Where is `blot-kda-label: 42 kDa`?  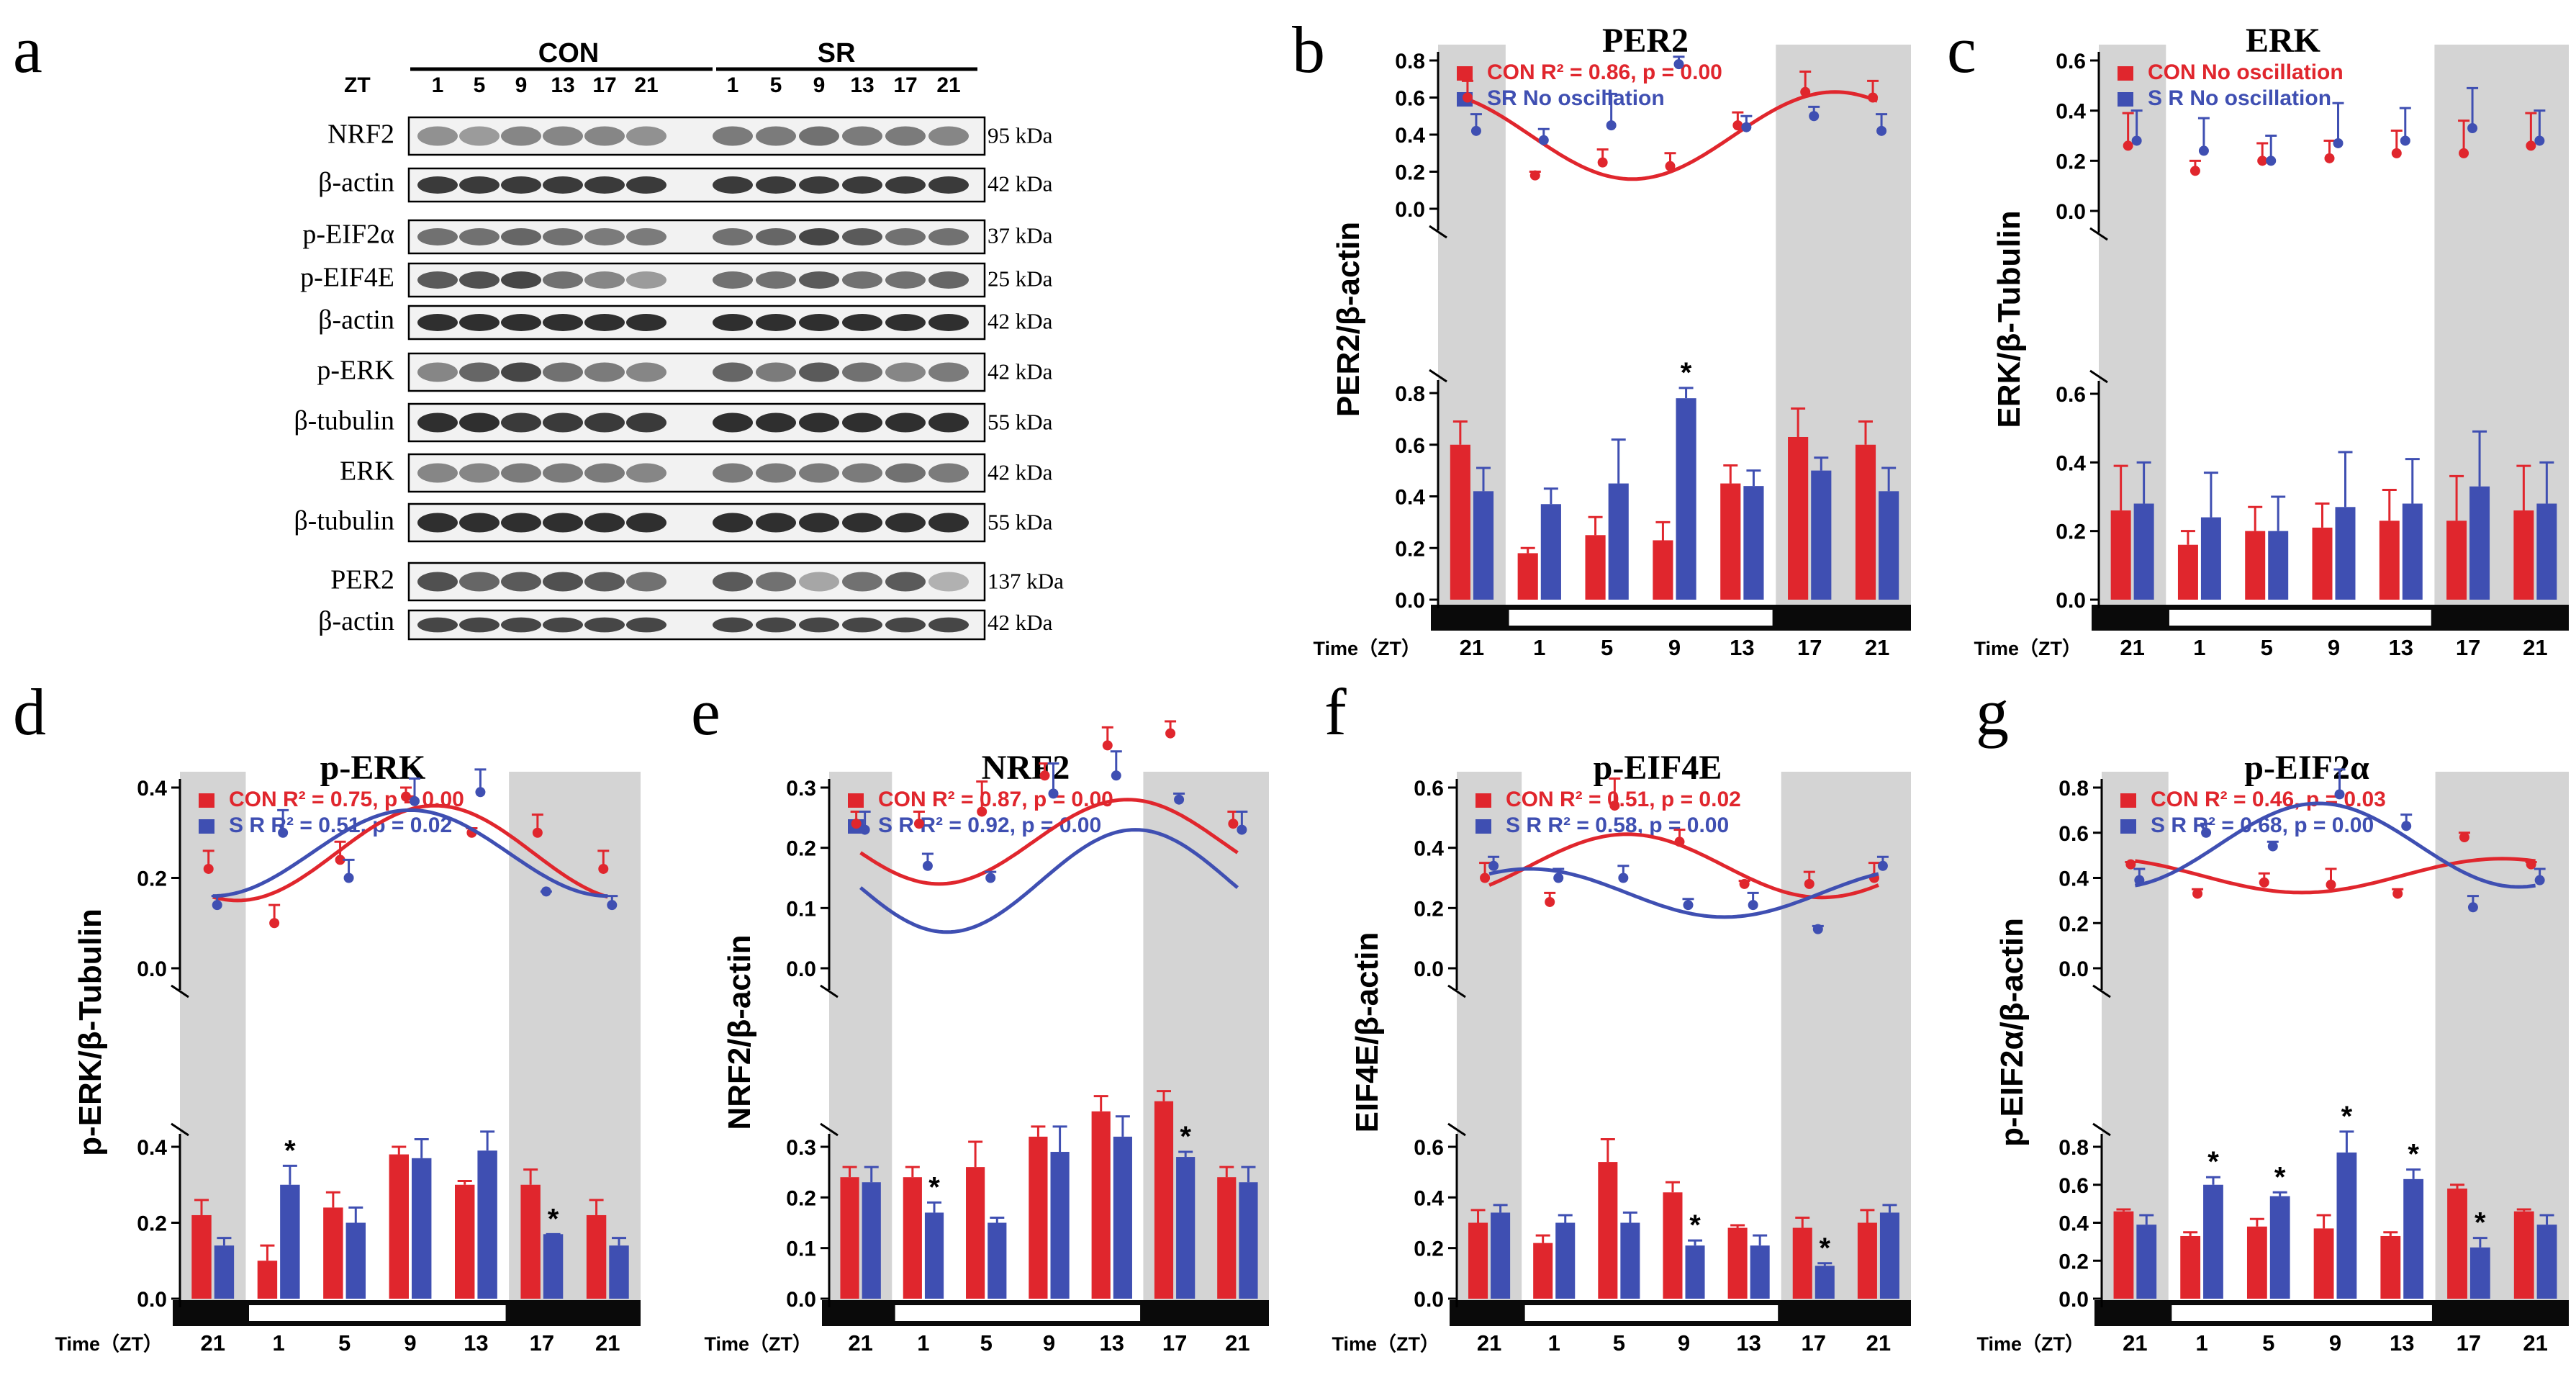 blot-kda-label: 42 kDa is located at coordinates (1020, 372).